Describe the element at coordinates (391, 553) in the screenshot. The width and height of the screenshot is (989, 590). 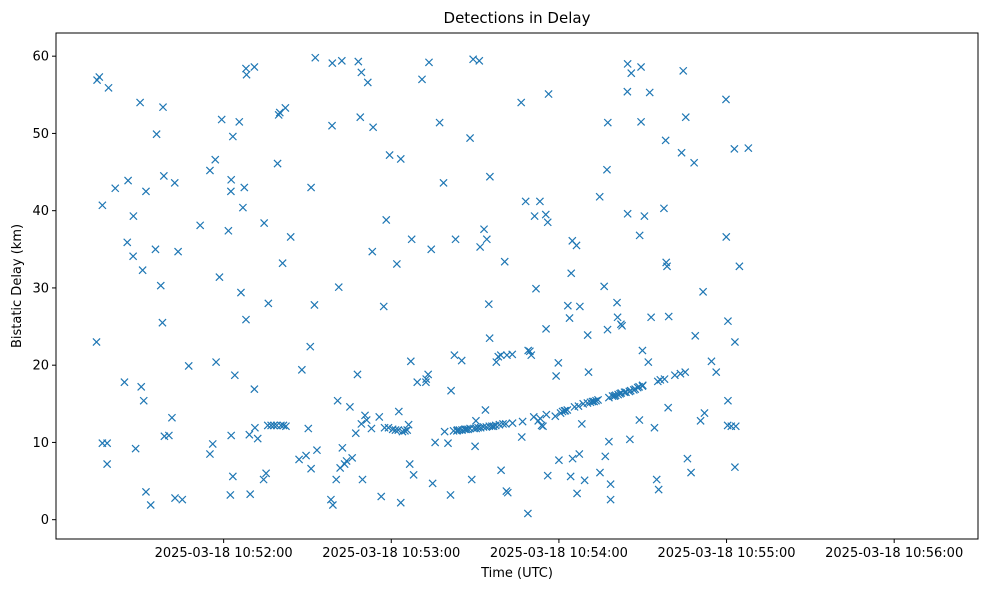
I see `x-tick-label: 2025-03-18 10:53:00` at that location.